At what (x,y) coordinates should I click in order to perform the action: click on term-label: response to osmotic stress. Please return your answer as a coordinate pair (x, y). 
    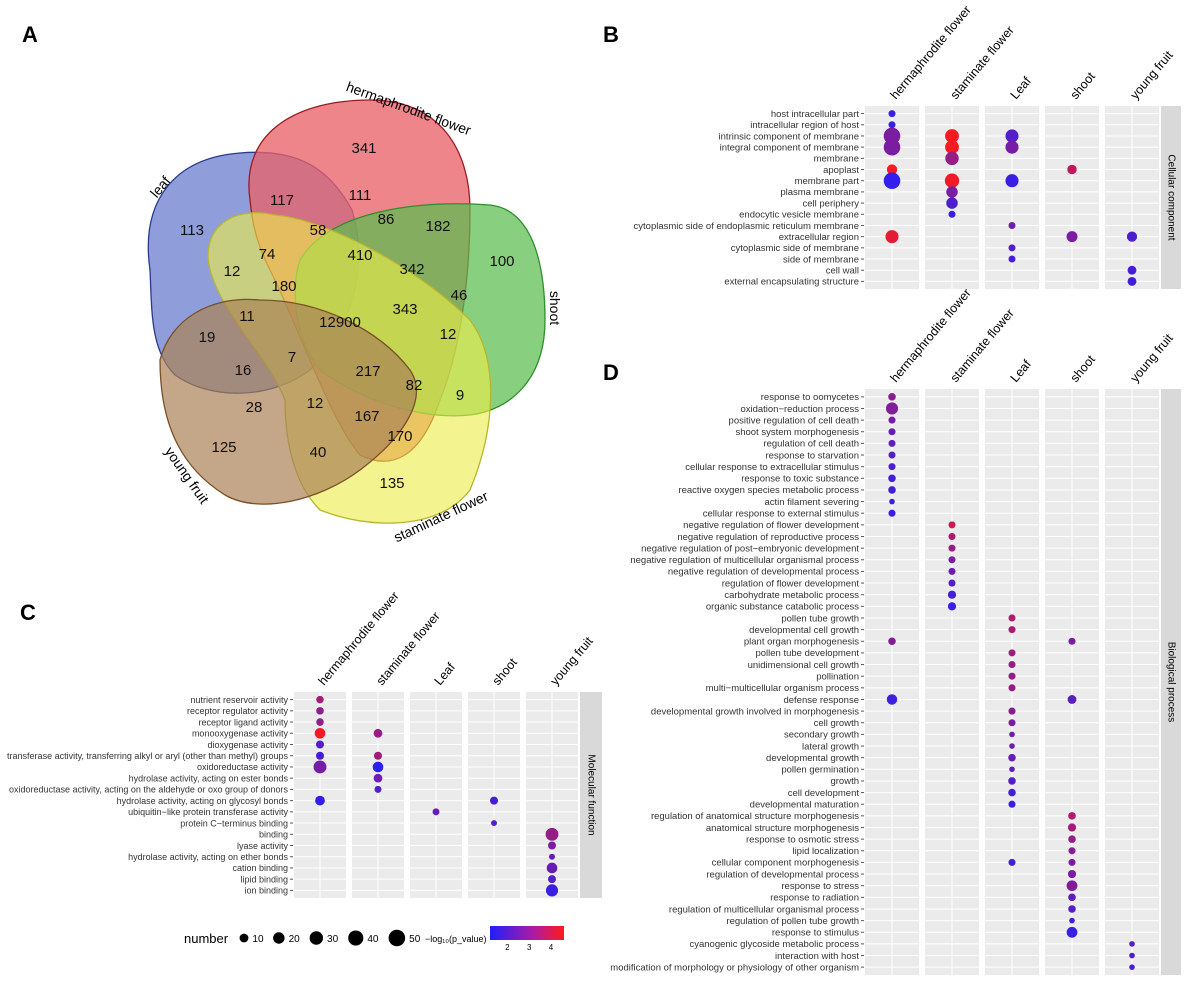
    Looking at the image, I should click on (802, 839).